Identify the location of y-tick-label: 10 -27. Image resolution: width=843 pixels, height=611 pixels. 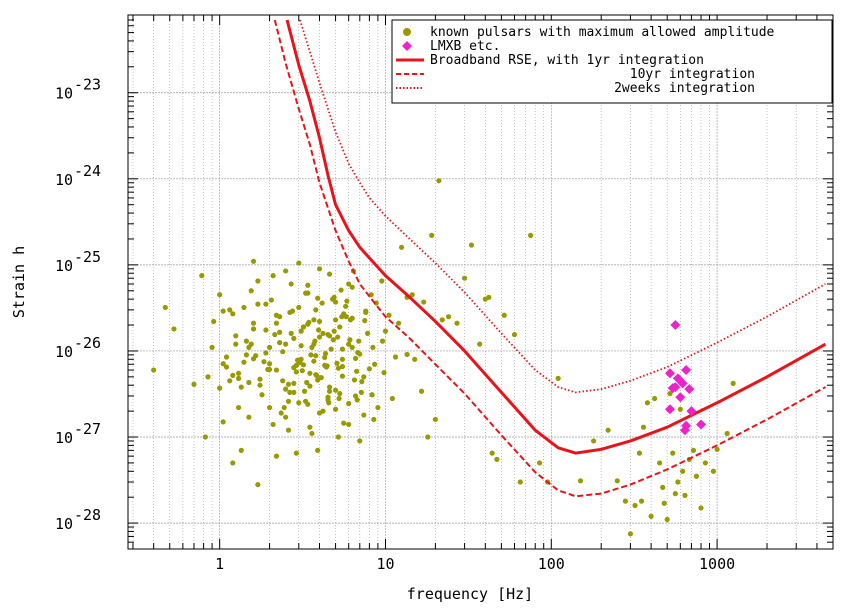
(78, 433).